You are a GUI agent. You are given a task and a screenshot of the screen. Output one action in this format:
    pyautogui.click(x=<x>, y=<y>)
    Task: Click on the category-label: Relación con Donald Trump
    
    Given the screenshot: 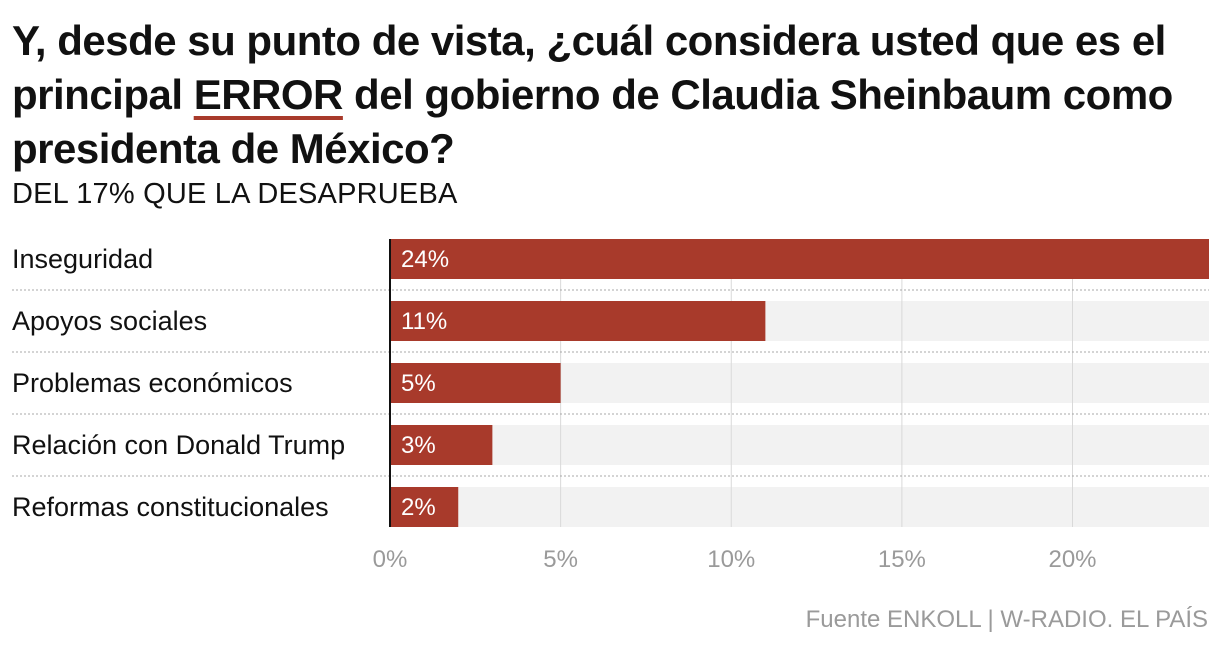 What is the action you would take?
    pyautogui.click(x=178, y=445)
    